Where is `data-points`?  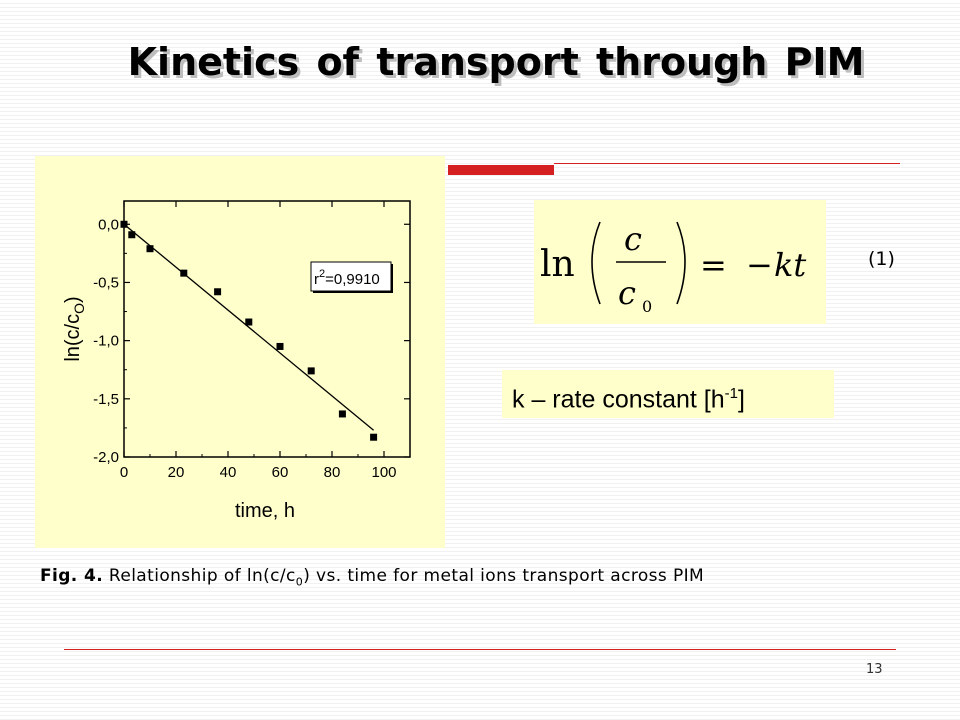 data-points is located at coordinates (249, 330).